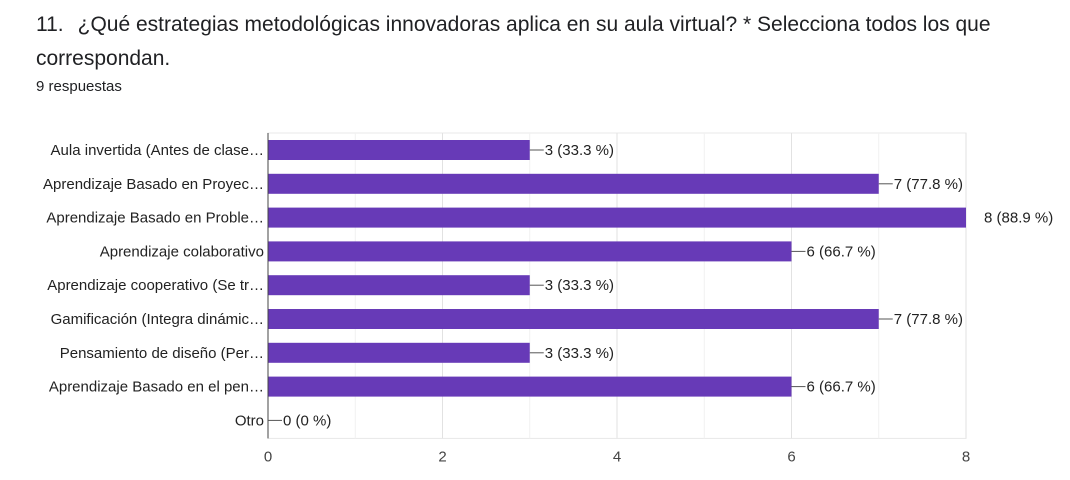  What do you see at coordinates (791, 456) in the screenshot?
I see `x-tick-label: 6` at bounding box center [791, 456].